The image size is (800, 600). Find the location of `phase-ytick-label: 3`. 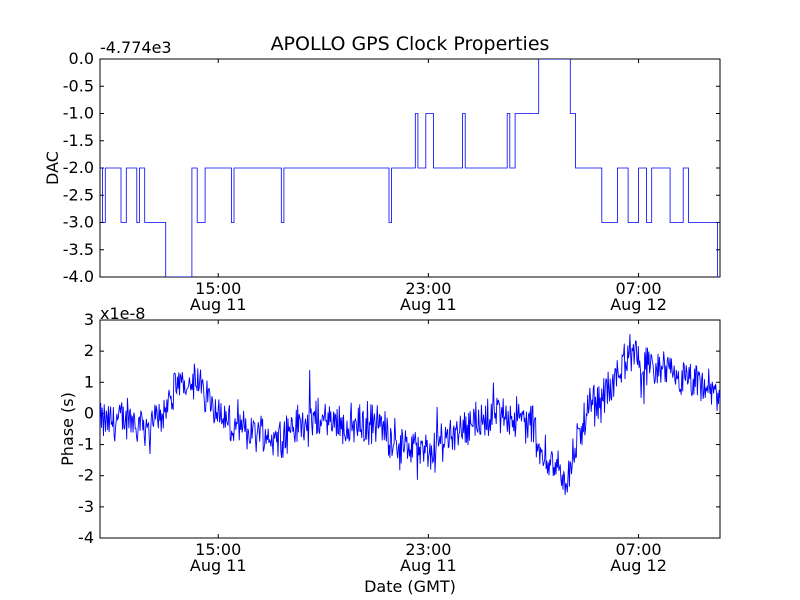

phase-ytick-label: 3 is located at coordinates (89, 319).